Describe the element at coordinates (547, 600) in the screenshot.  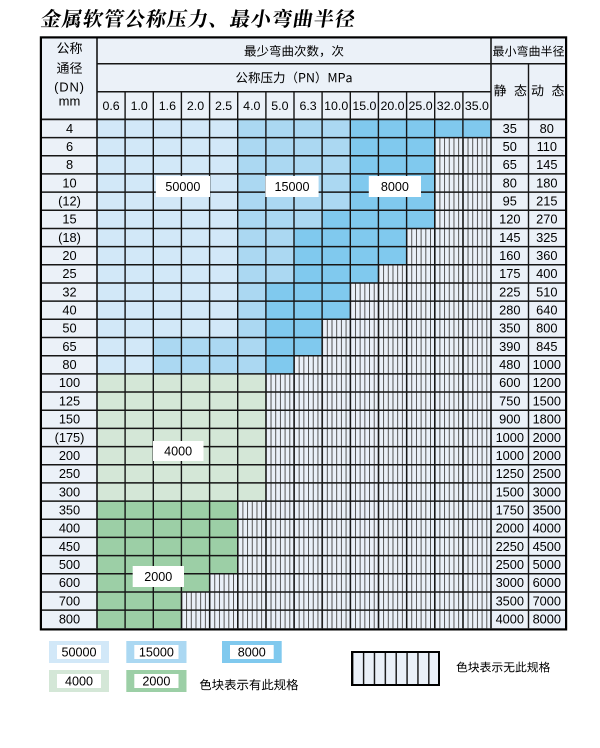
I see `svg-text: 7000` at that location.